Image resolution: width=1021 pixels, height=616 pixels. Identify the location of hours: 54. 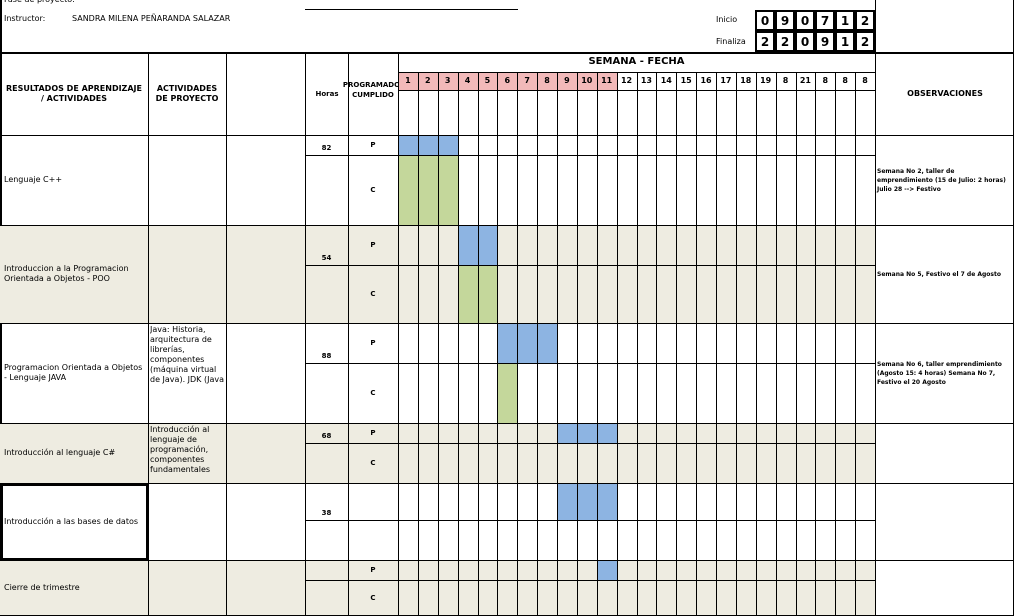
(326, 258).